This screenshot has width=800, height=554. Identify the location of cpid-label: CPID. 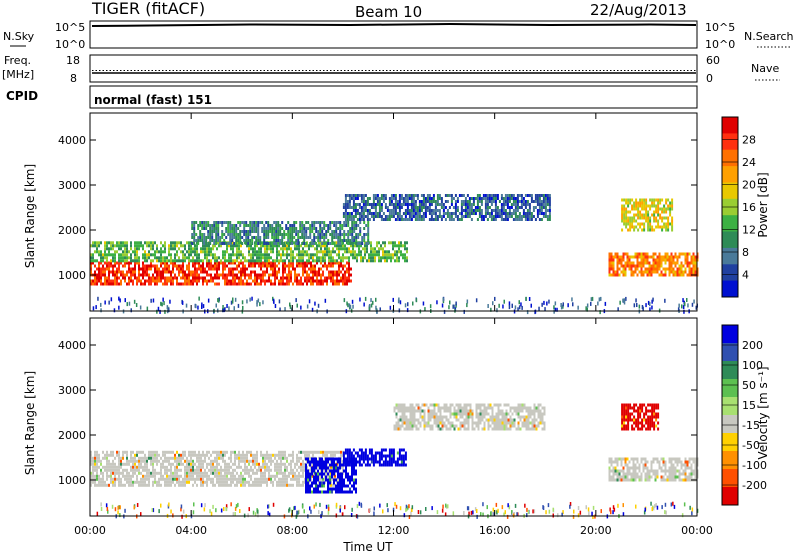
(22, 96).